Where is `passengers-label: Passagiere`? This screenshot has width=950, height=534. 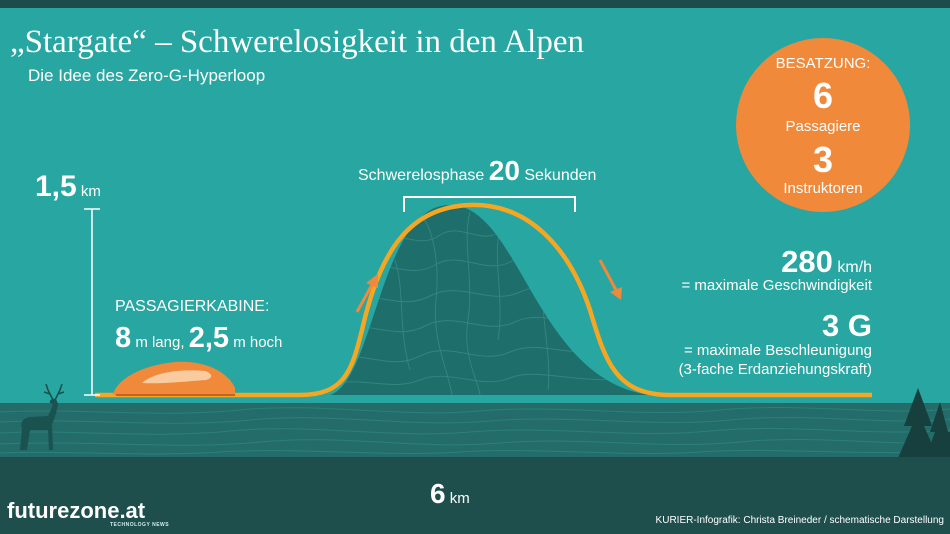 passengers-label: Passagiere is located at coordinates (823, 126).